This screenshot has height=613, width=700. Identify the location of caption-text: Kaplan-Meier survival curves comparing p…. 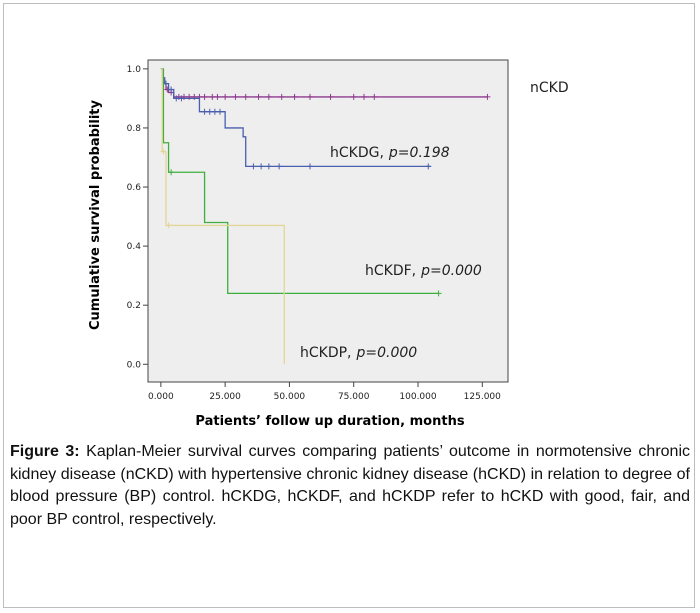
(350, 485).